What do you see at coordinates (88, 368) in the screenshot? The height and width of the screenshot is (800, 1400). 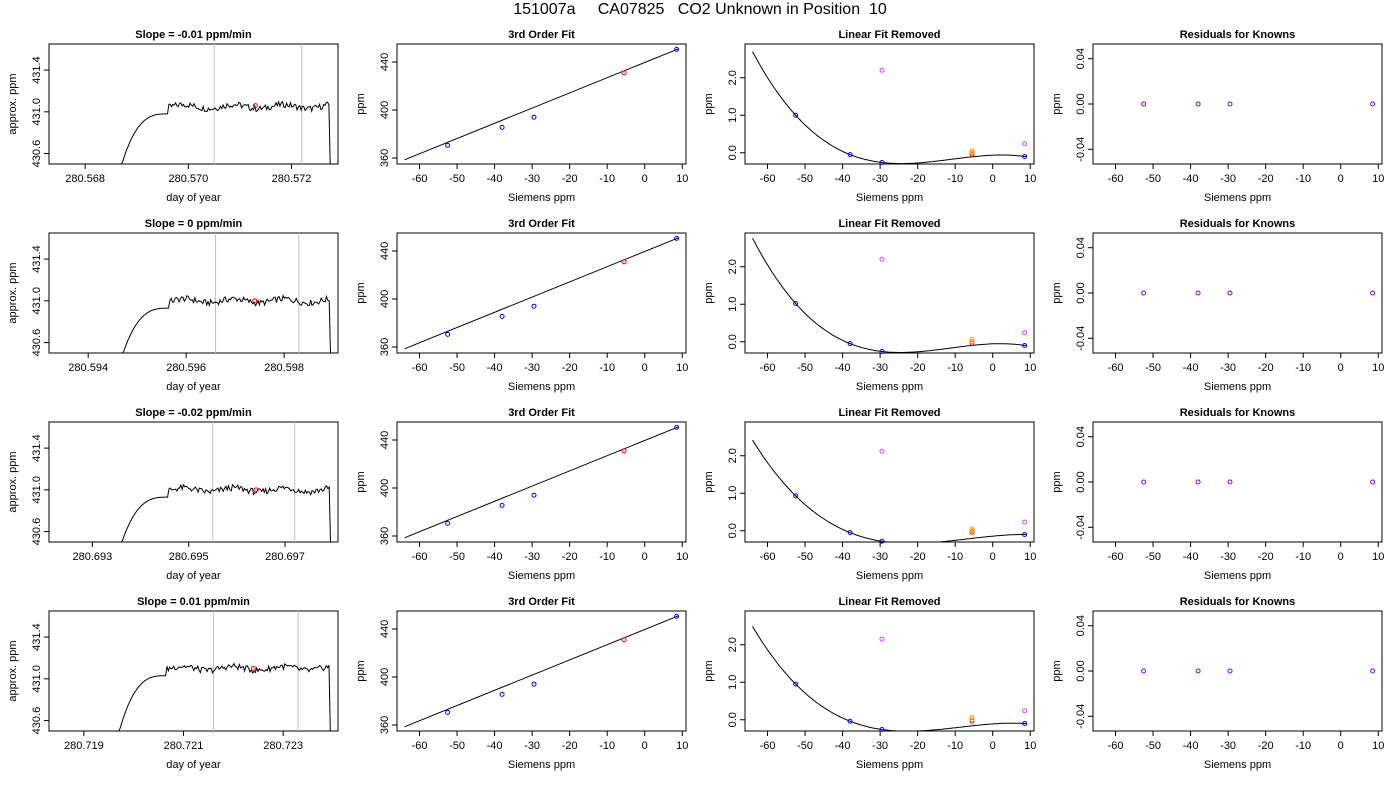 I see `x-tick-label: 280.594` at bounding box center [88, 368].